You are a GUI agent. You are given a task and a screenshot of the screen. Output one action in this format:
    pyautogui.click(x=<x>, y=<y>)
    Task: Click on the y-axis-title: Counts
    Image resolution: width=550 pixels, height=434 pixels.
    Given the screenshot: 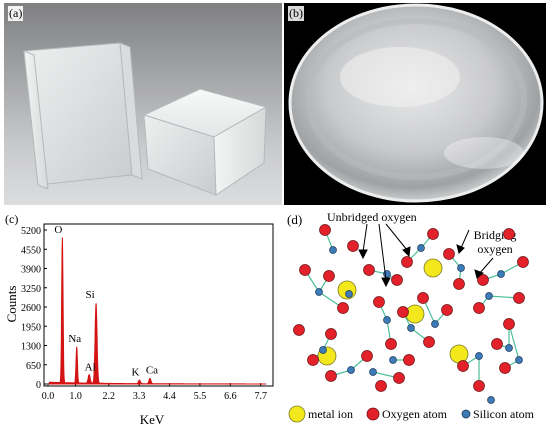 What is the action you would take?
    pyautogui.click(x=11, y=304)
    